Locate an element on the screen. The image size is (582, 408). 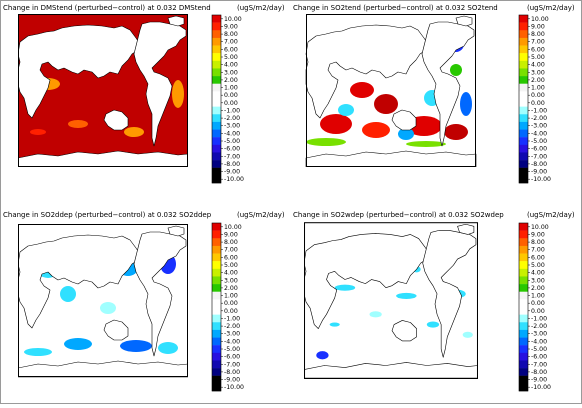
world-map is located at coordinates (391, 300).